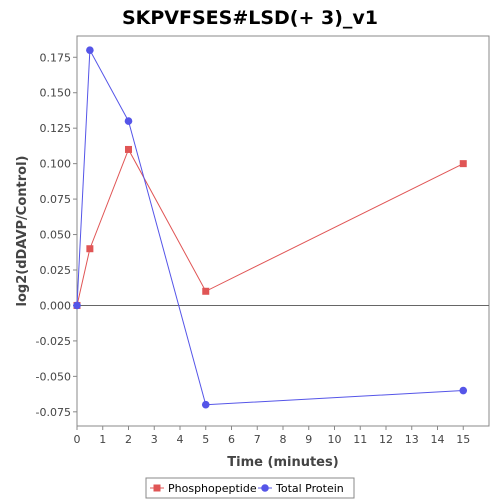  Describe the element at coordinates (56, 305) in the screenshot. I see `y-tick-label: 0.000` at that location.